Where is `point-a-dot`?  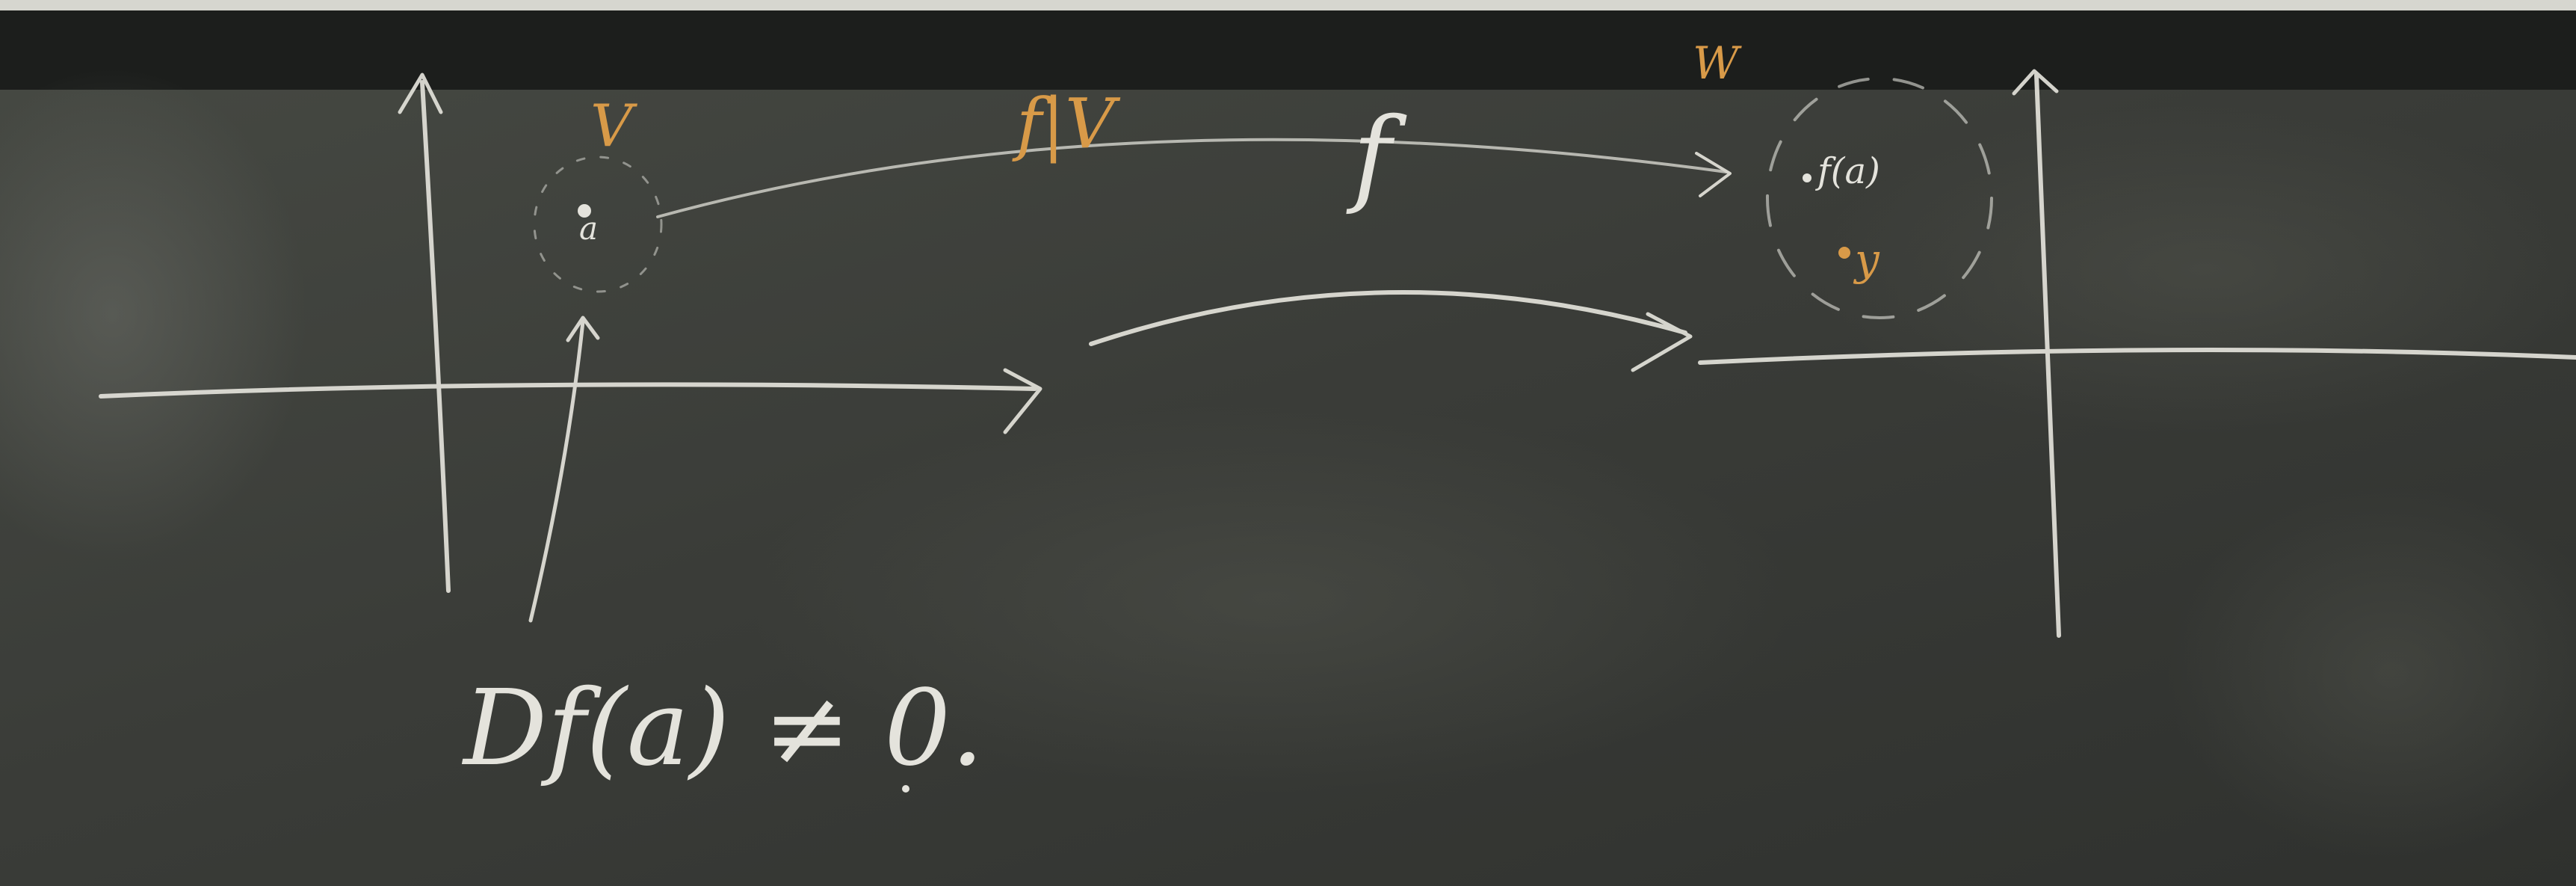 point-a-dot is located at coordinates (584, 211).